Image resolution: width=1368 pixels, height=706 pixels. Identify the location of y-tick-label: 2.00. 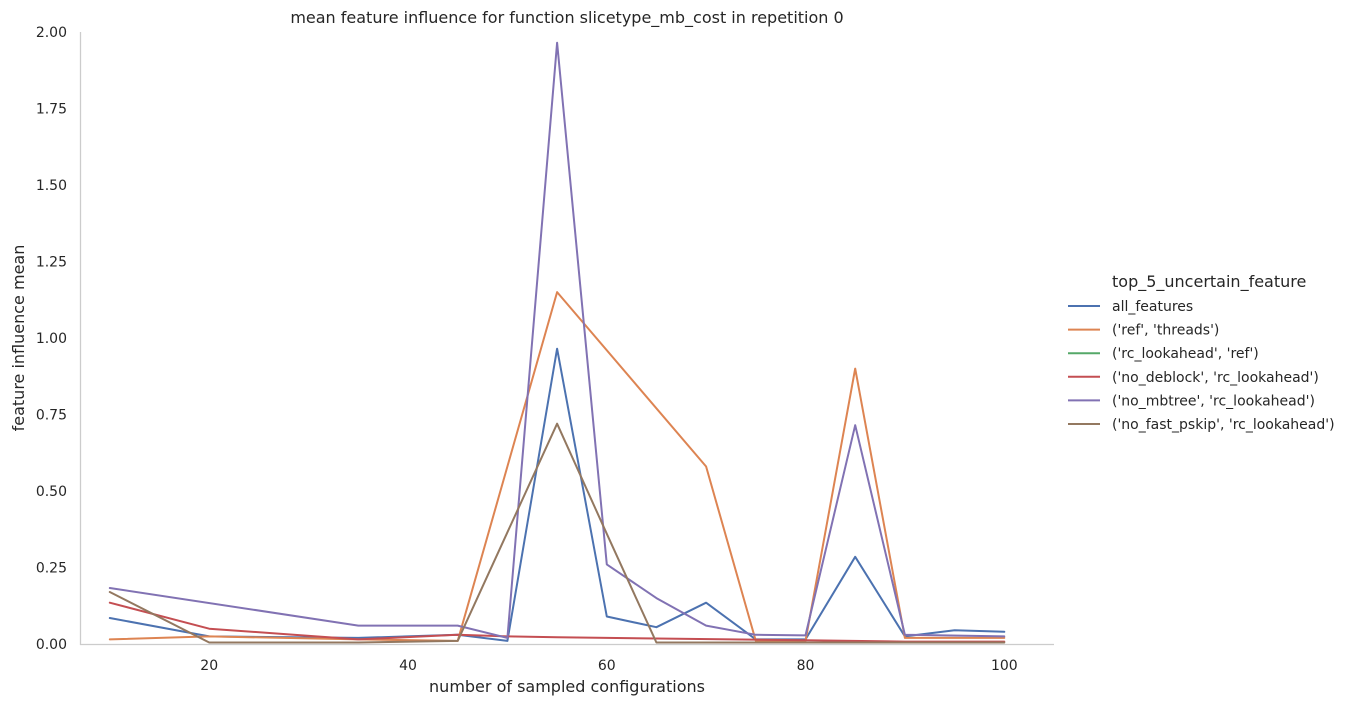
(51, 33).